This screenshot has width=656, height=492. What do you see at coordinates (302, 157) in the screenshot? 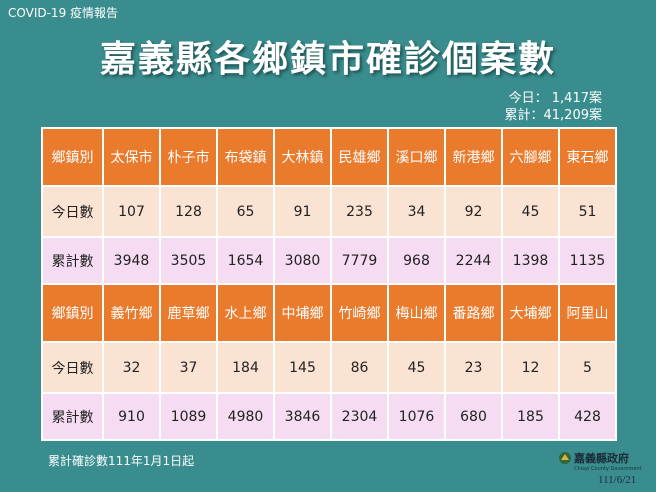
I see `header-cell: 大林鎮` at bounding box center [302, 157].